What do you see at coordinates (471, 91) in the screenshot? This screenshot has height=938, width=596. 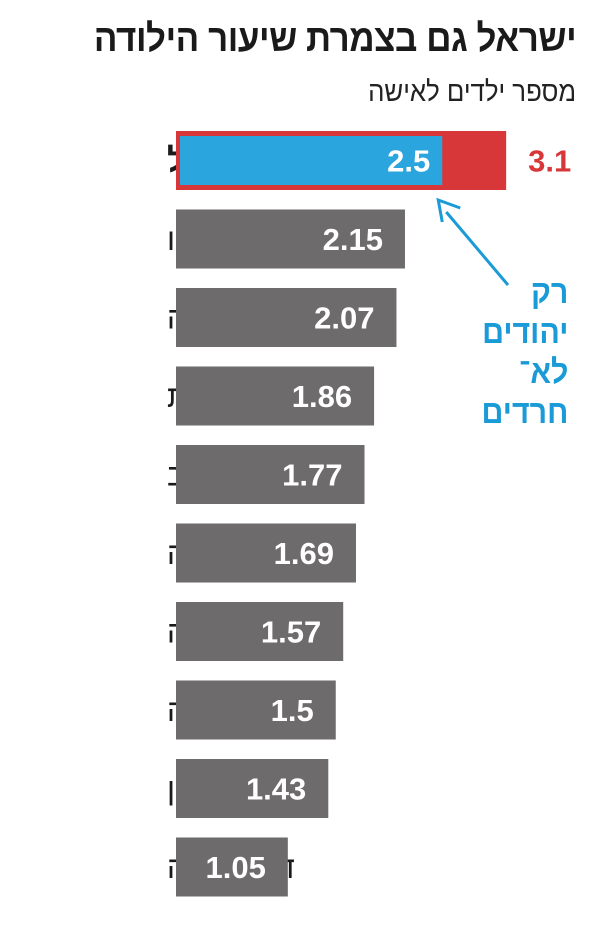 I see `chart-subtitle: מספר ילדים לאישה` at bounding box center [471, 91].